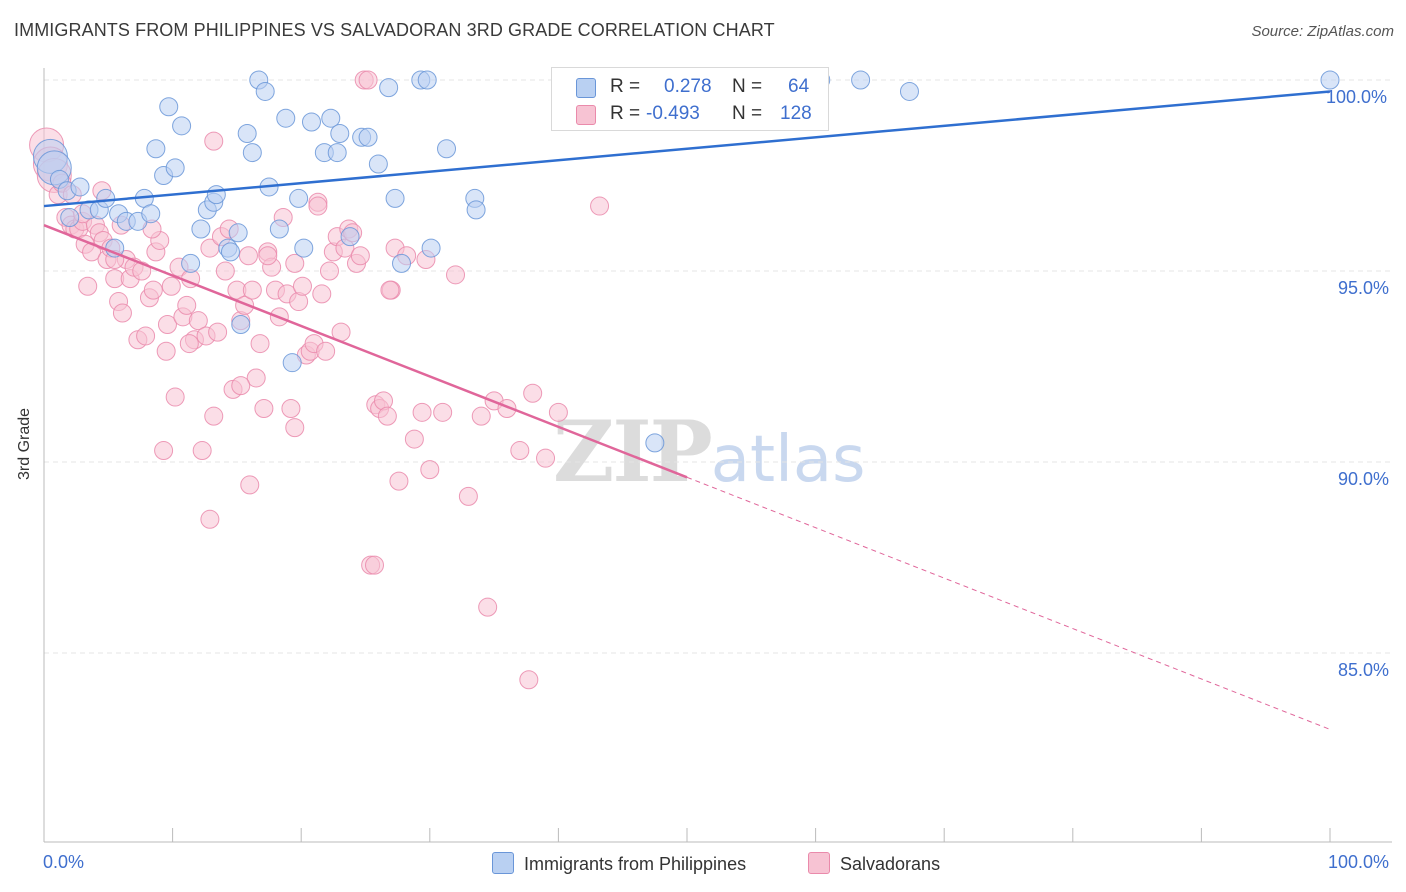 The image size is (1406, 892). I want to click on y-tick-100: 100.0%, so click(1357, 97).